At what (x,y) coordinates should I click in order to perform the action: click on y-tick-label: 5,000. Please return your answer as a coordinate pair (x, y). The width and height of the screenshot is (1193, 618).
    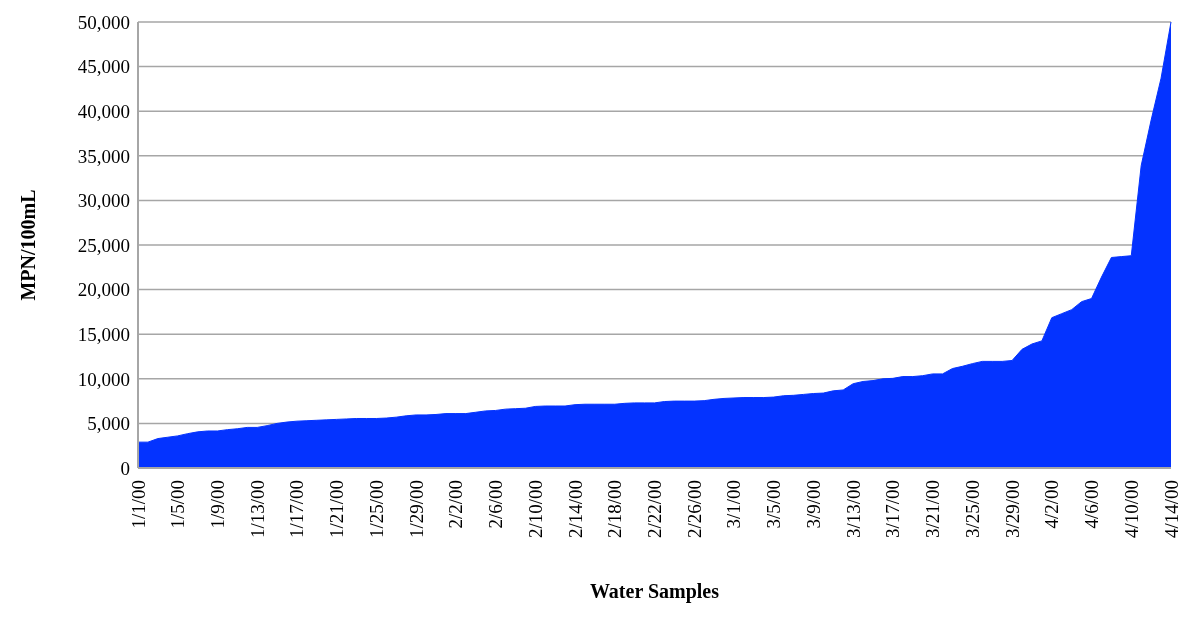
    Looking at the image, I should click on (108, 424).